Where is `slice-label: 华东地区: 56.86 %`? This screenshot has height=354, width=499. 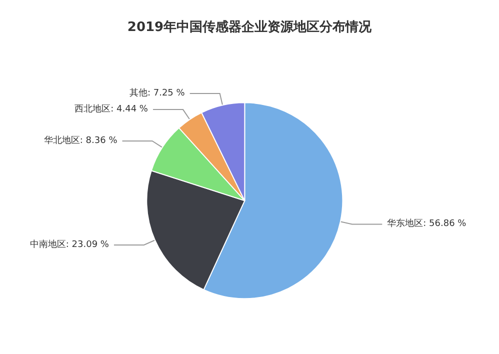
slice-label: 华东地区: 56.86 % is located at coordinates (427, 224).